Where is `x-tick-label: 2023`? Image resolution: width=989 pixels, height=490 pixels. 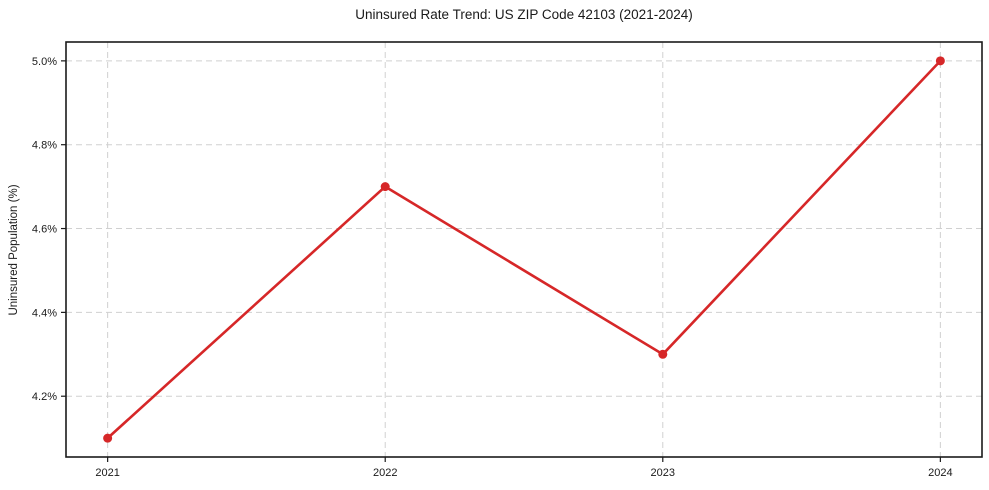
x-tick-label: 2023 is located at coordinates (663, 473).